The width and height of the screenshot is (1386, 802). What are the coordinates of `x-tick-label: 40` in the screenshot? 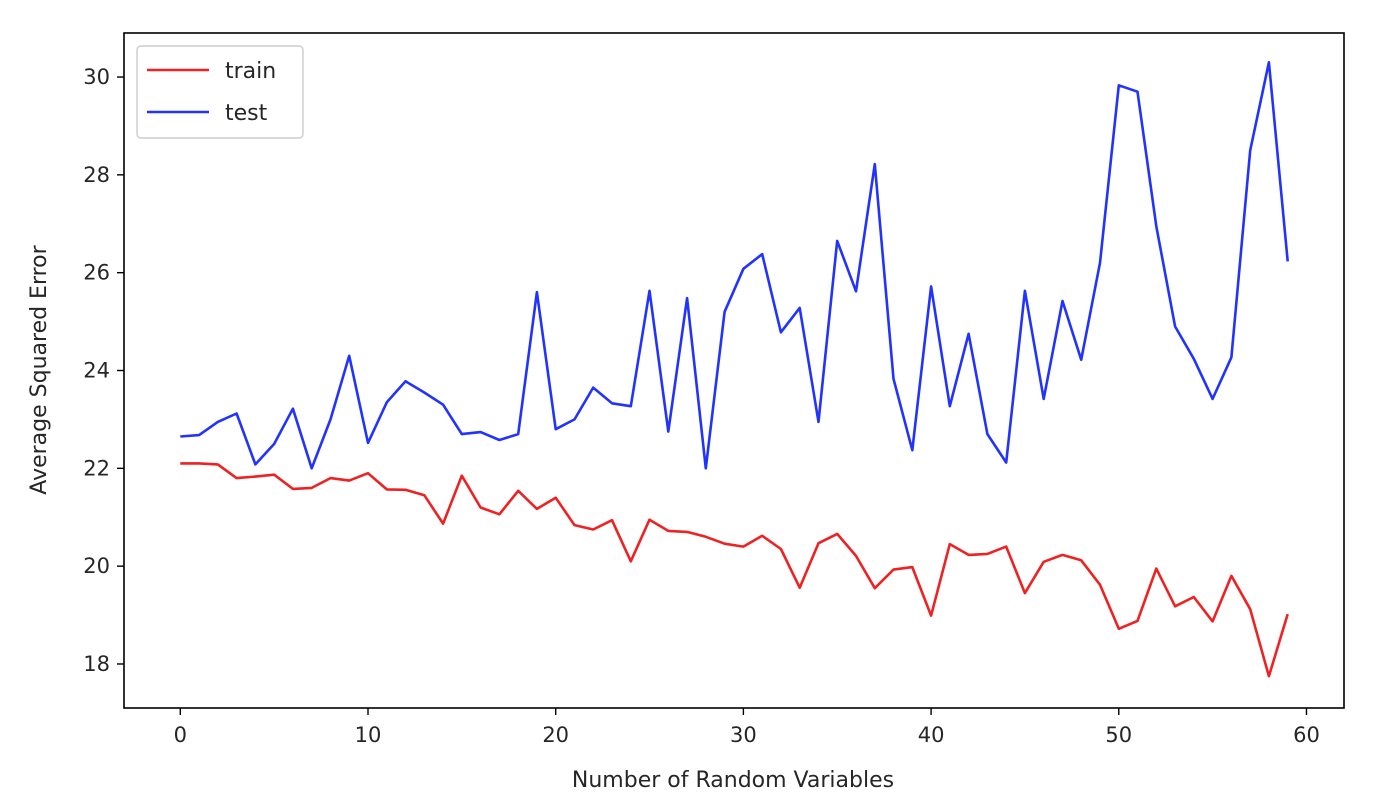 It's located at (931, 735).